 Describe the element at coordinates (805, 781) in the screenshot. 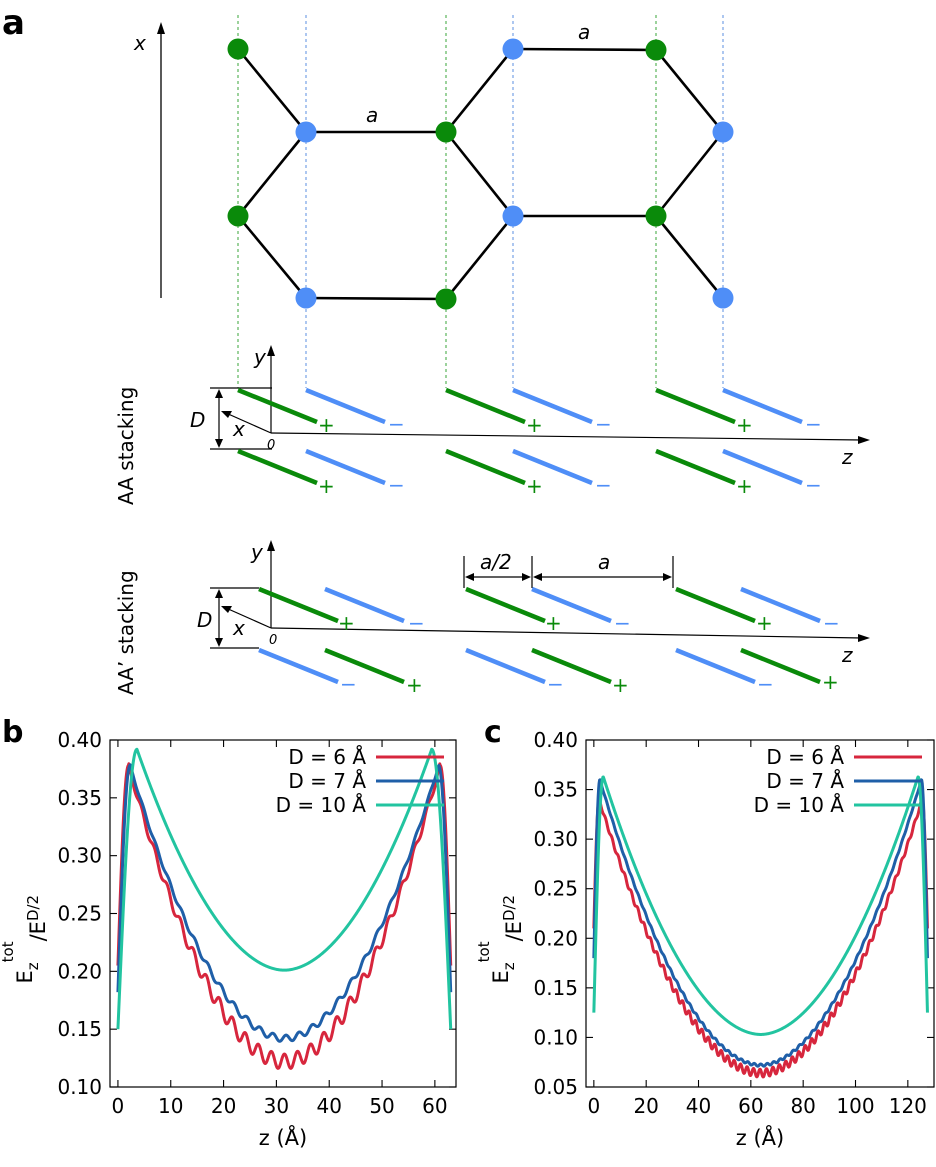

I see `legend-label: D = 7 Å` at that location.